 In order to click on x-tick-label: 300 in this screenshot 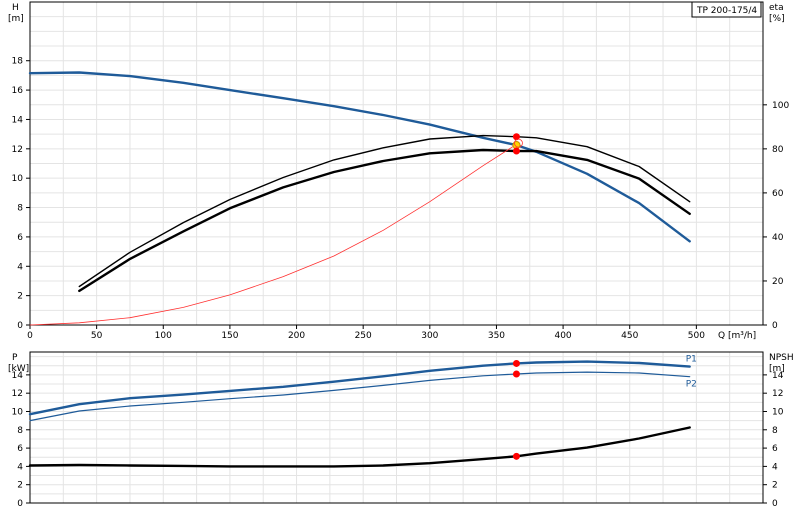, I will do `click(429, 336)`.